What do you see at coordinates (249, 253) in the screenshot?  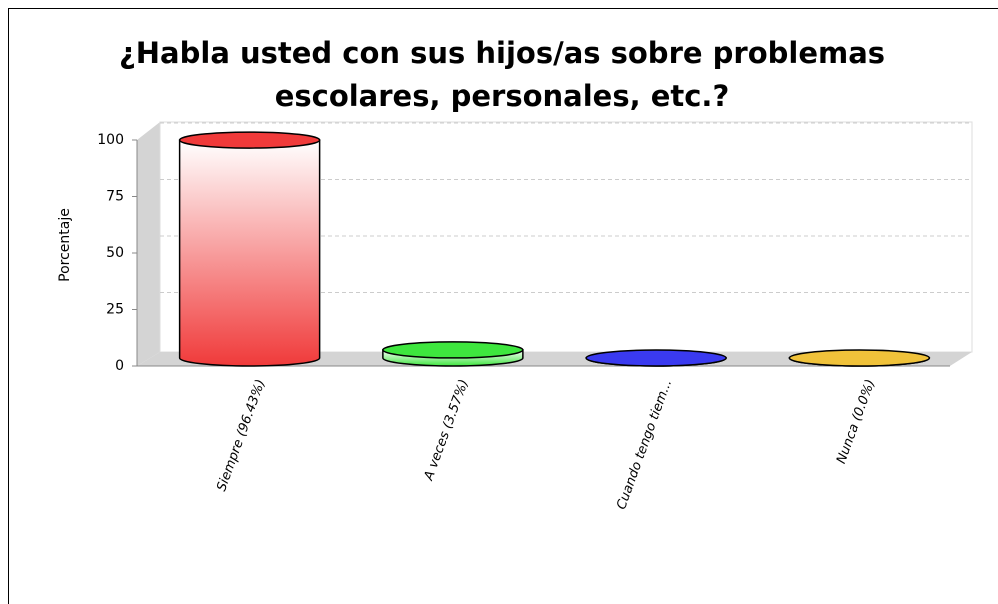 I see `bar` at bounding box center [249, 253].